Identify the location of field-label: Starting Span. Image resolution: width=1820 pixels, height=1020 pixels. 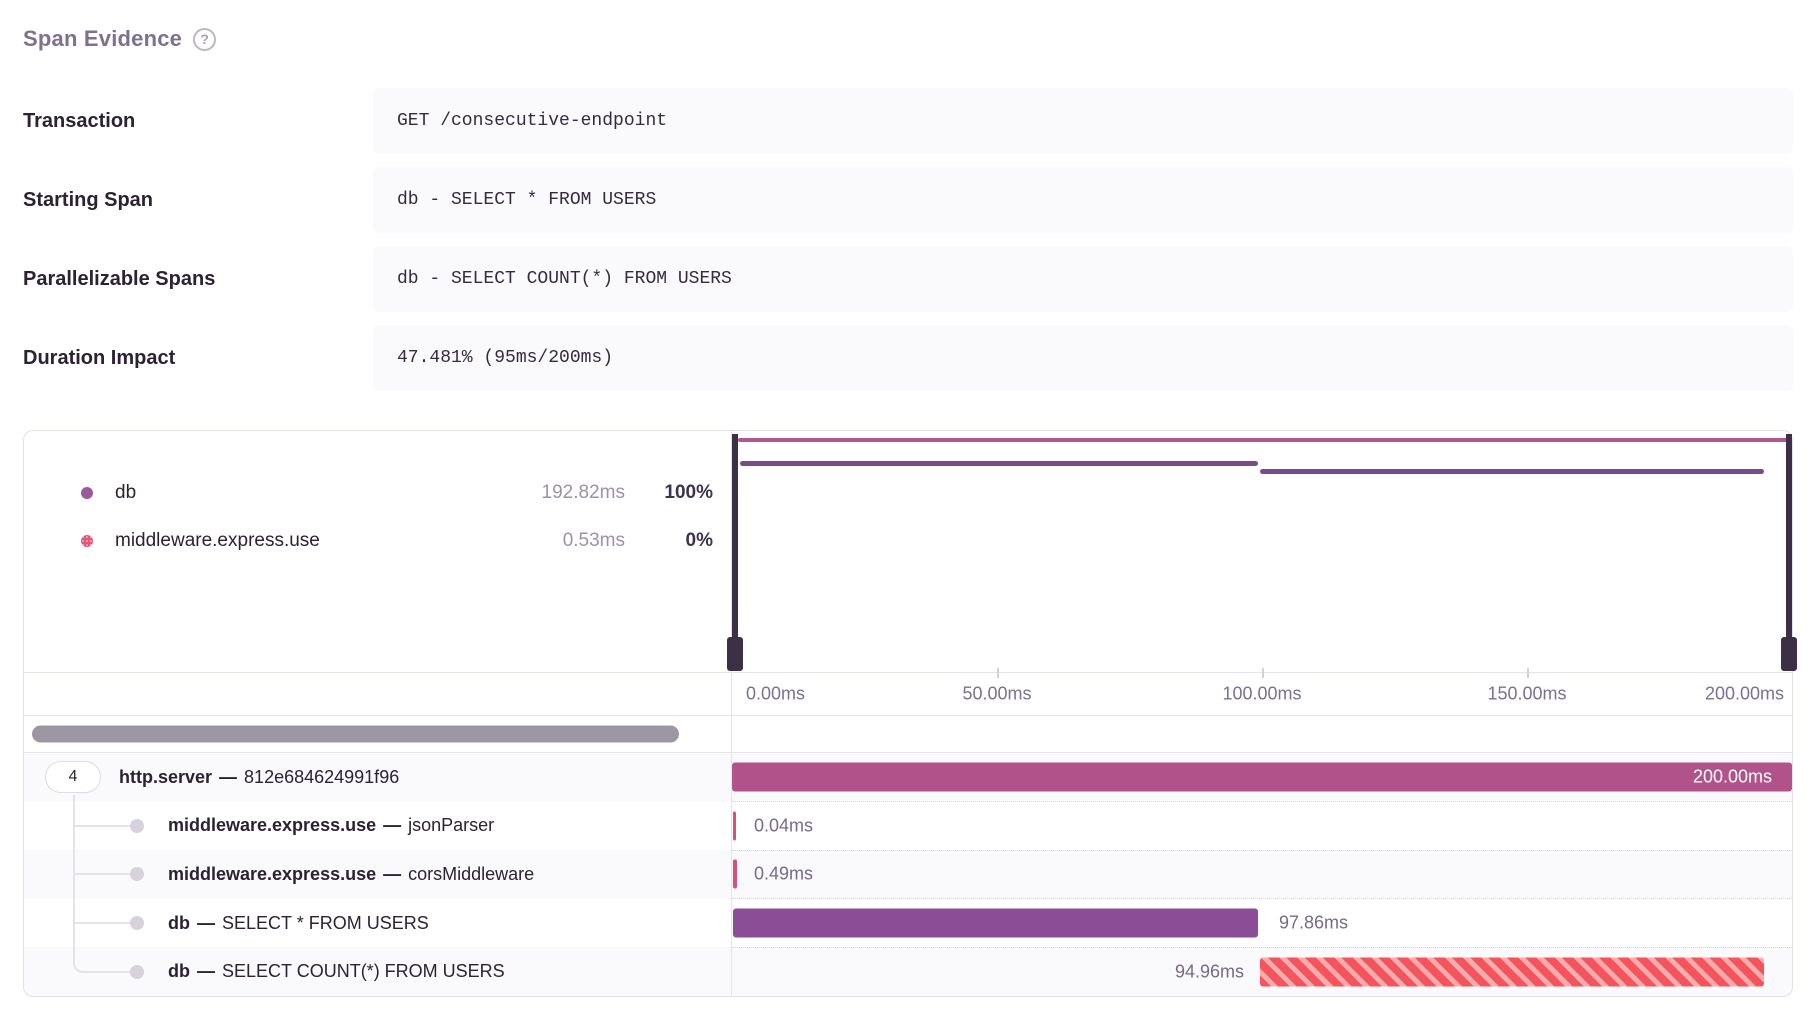
(88, 199).